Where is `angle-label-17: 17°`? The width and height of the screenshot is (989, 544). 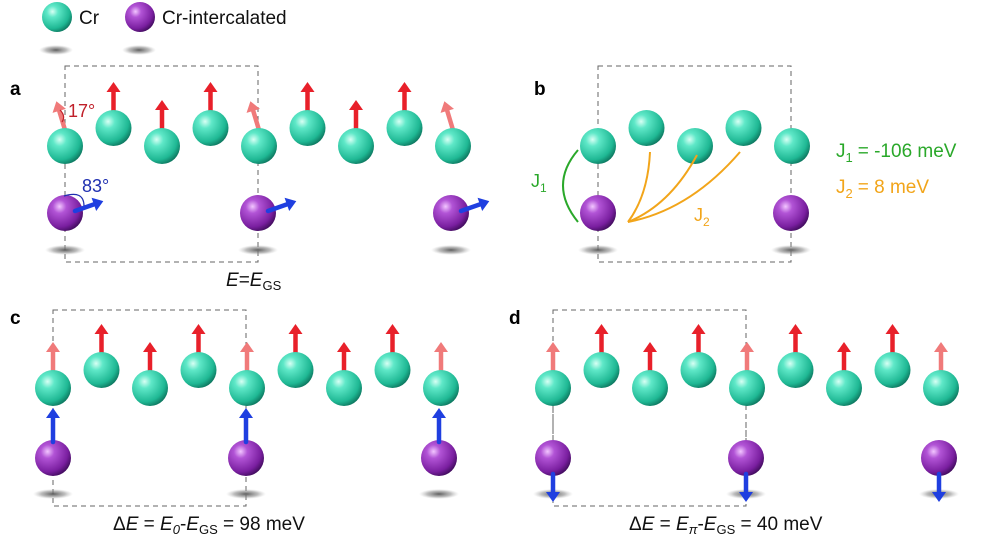 angle-label-17: 17° is located at coordinates (81, 111).